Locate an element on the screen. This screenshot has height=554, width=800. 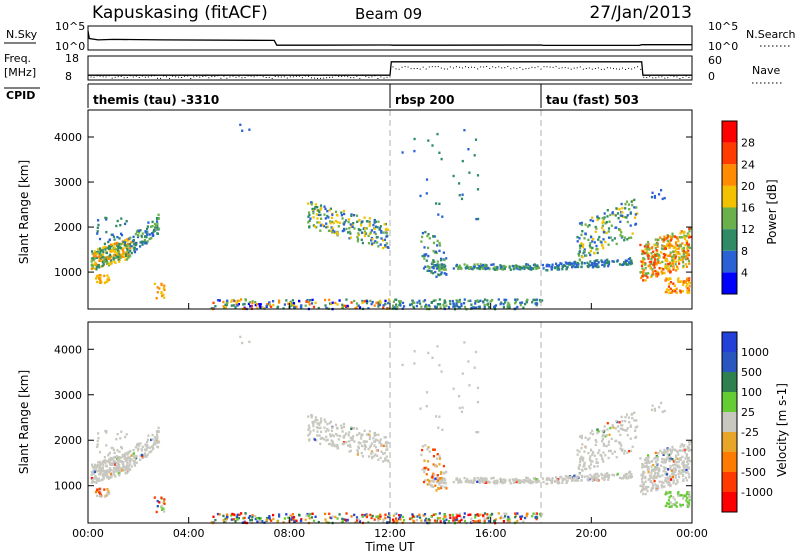
velocity-colorbar-swatch is located at coordinates (729, 462).